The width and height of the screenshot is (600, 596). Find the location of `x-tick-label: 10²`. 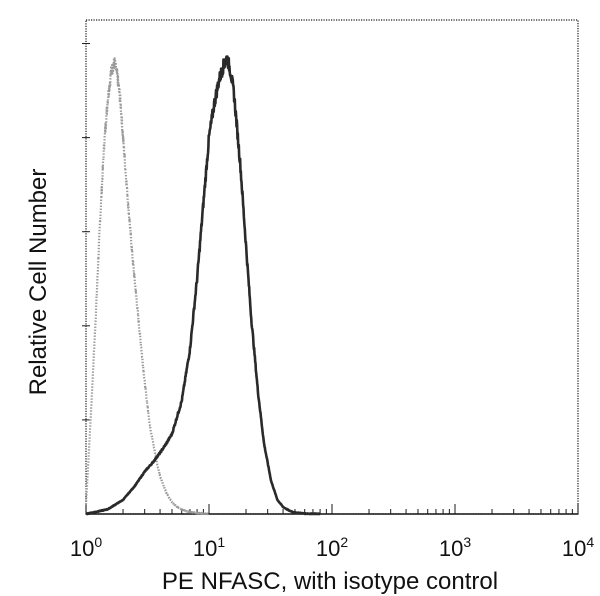

x-tick-label: 10² is located at coordinates (332, 547).